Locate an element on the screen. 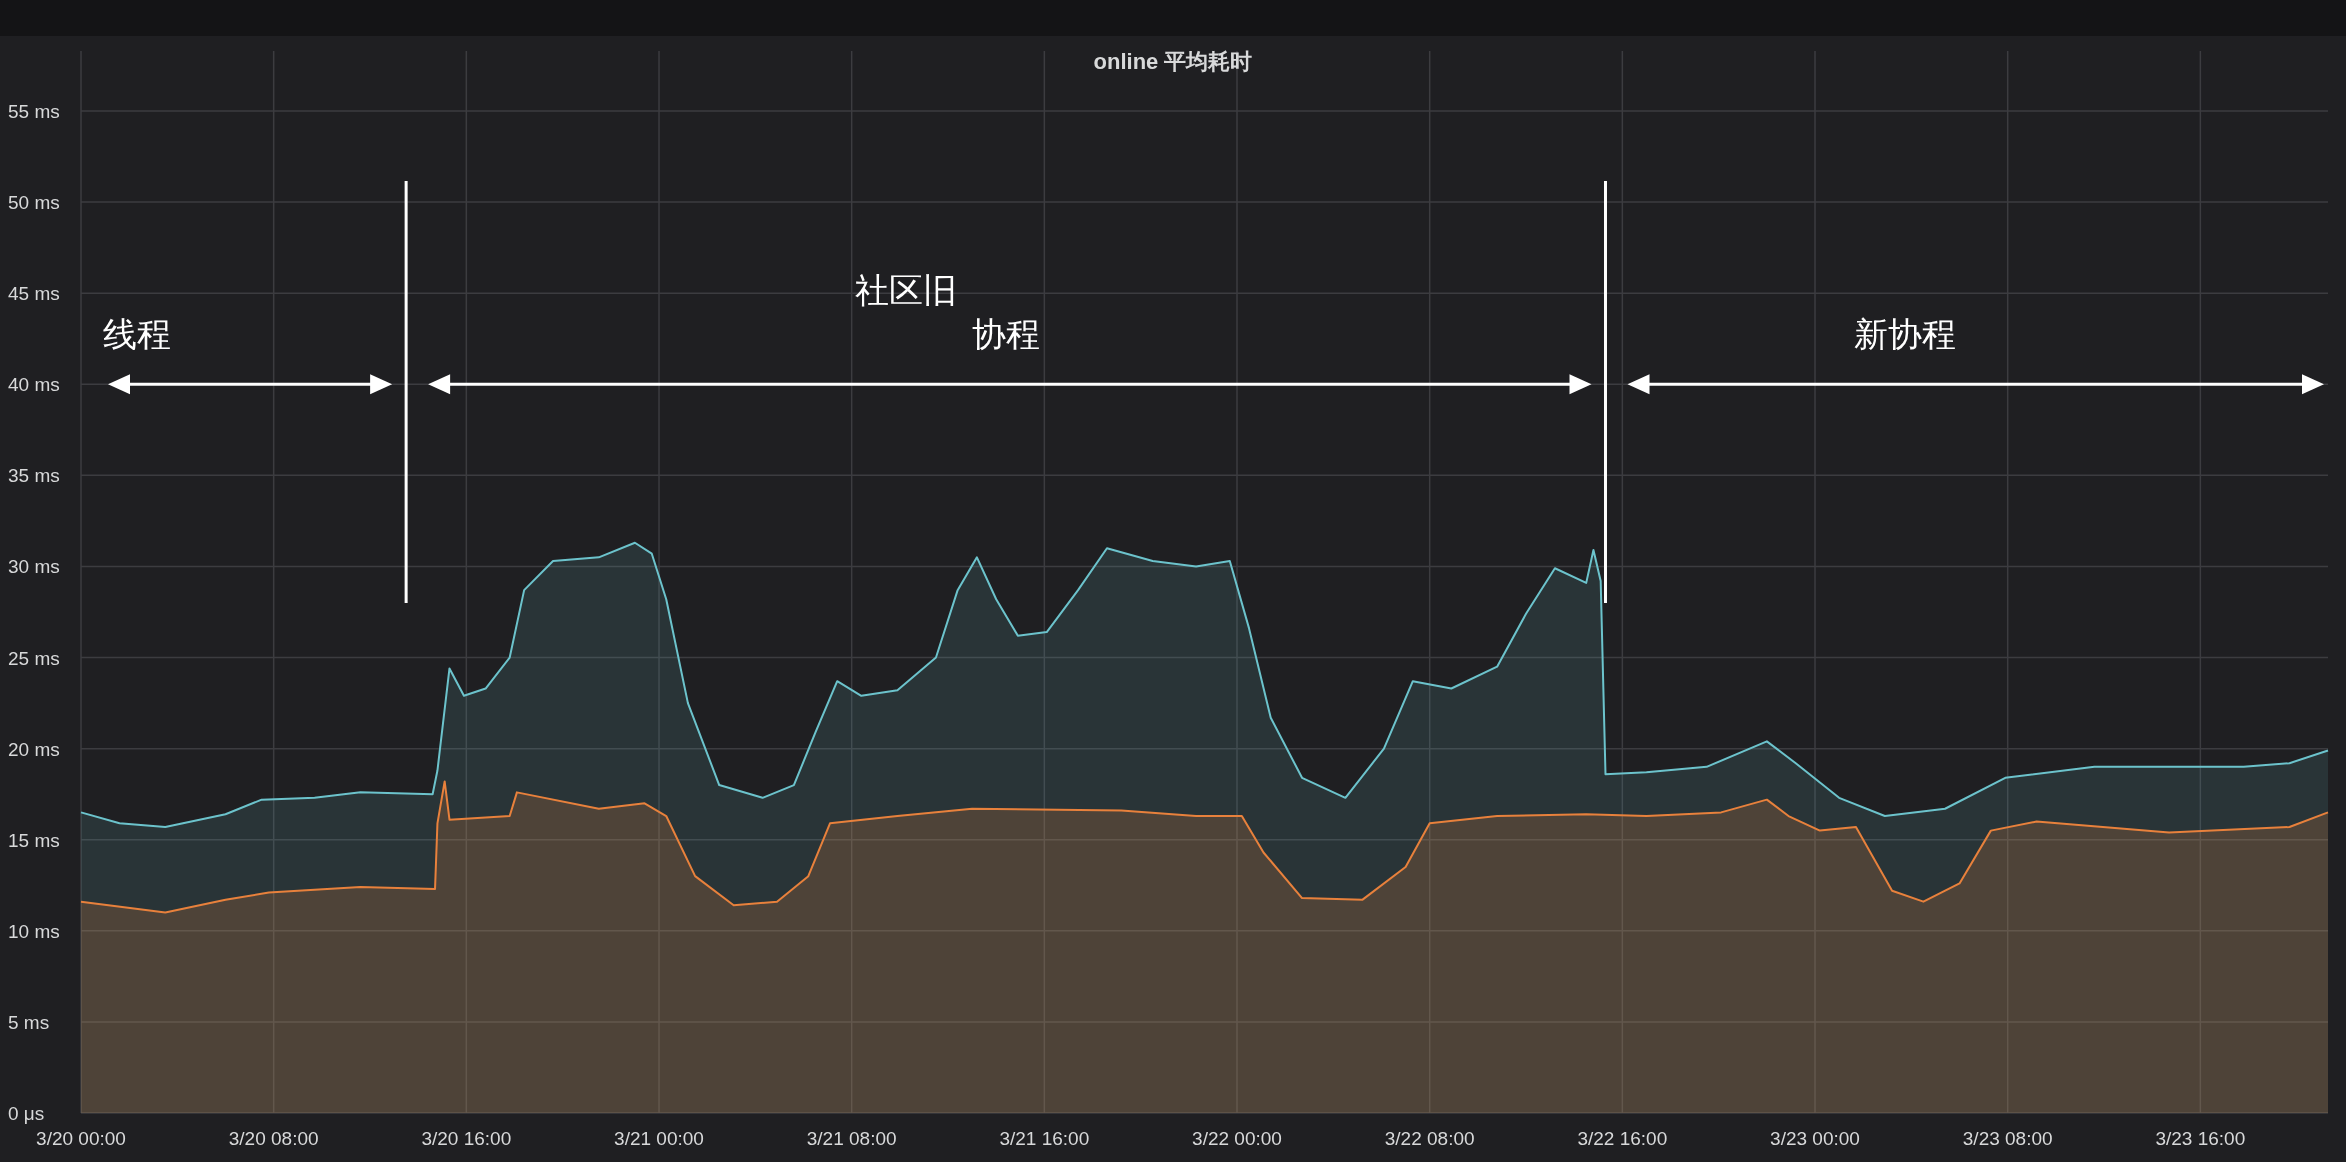 This screenshot has height=1162, width=2346. y-tick-label: 40 ms is located at coordinates (34, 385).